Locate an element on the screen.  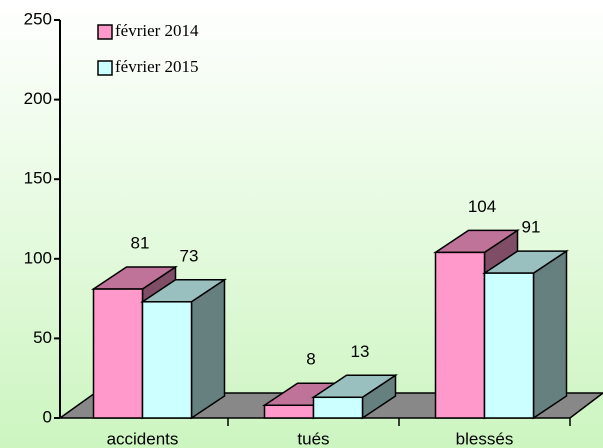
data-label: 13 is located at coordinates (360, 351).